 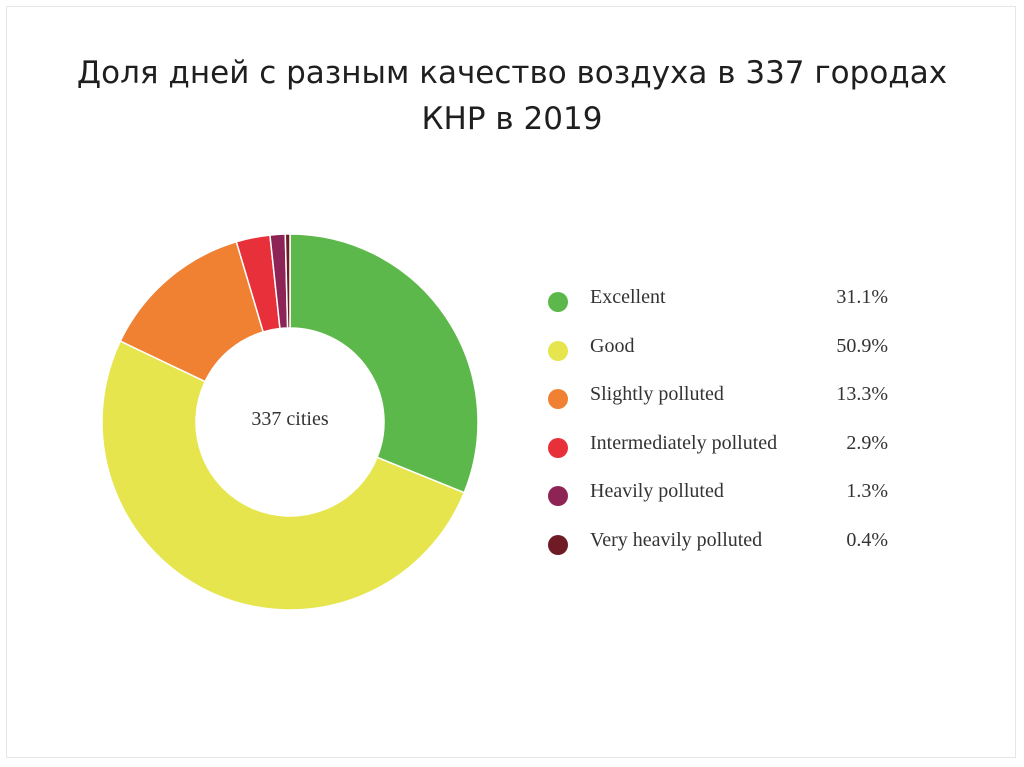 I want to click on donut-slice-very-heavily-polluted, so click(x=287, y=281).